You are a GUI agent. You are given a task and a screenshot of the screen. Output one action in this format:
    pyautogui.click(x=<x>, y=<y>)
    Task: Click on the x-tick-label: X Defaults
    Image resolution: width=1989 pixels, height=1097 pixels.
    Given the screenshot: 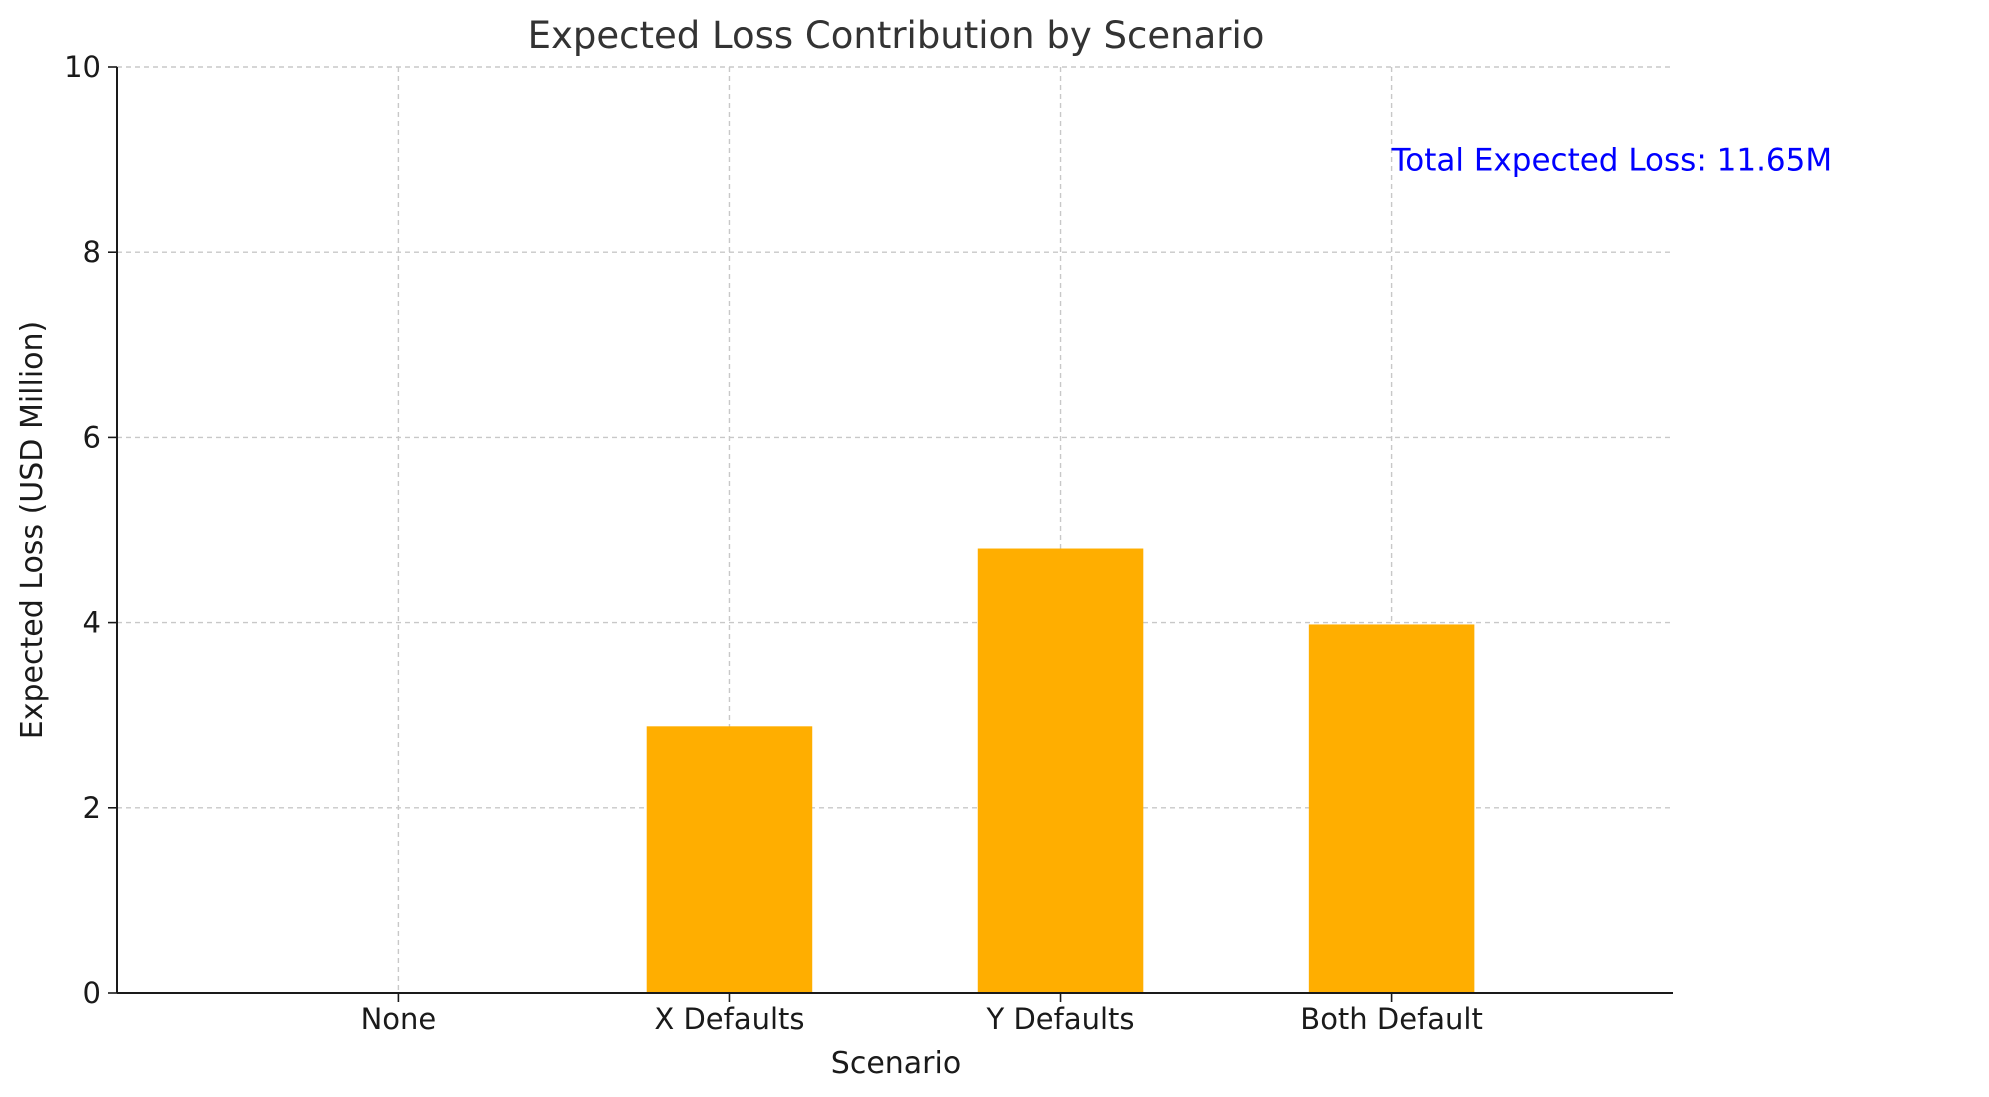 What is the action you would take?
    pyautogui.click(x=729, y=1019)
    